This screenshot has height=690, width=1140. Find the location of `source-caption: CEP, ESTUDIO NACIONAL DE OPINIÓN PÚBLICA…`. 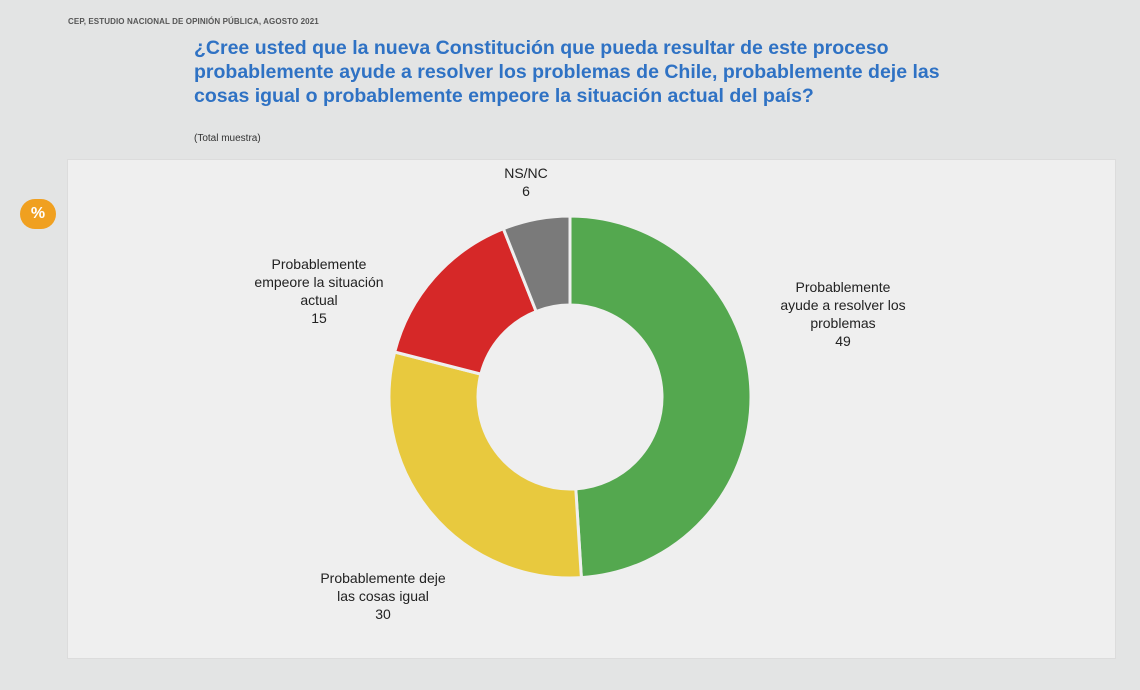

source-caption: CEP, ESTUDIO NACIONAL DE OPINIÓN PÚBLICA… is located at coordinates (193, 21).